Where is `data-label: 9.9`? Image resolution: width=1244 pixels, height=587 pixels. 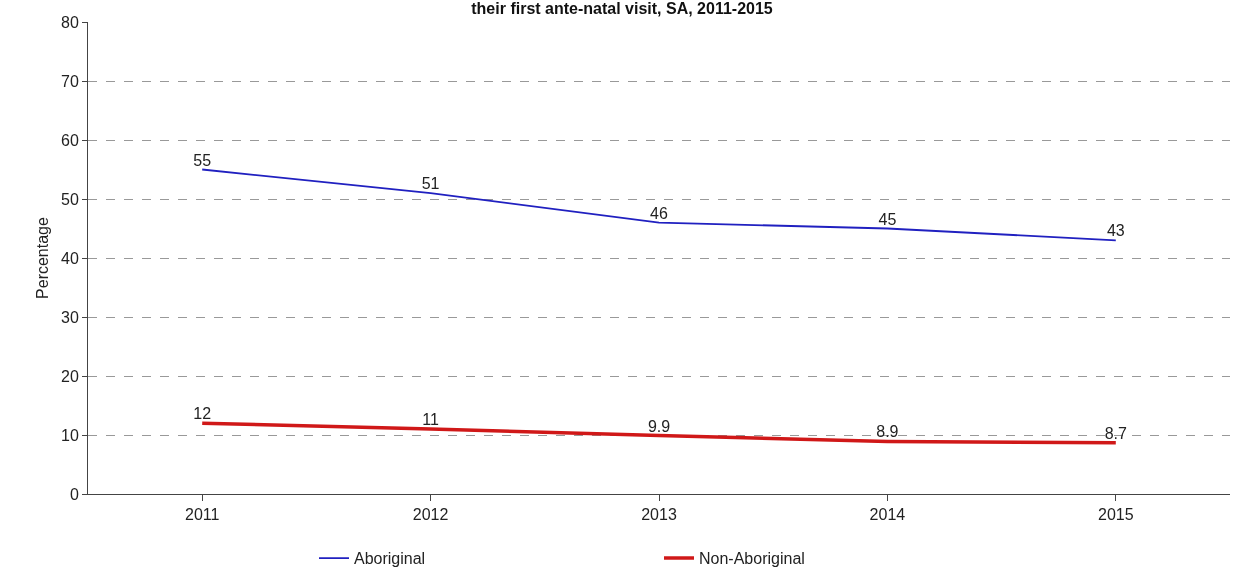 data-label: 9.9 is located at coordinates (659, 426).